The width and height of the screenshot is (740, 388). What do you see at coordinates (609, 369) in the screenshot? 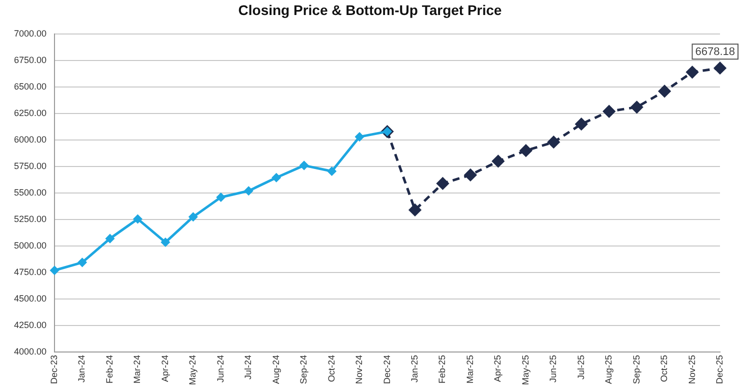
I see `x-tick-label: Aug-25` at bounding box center [609, 369].